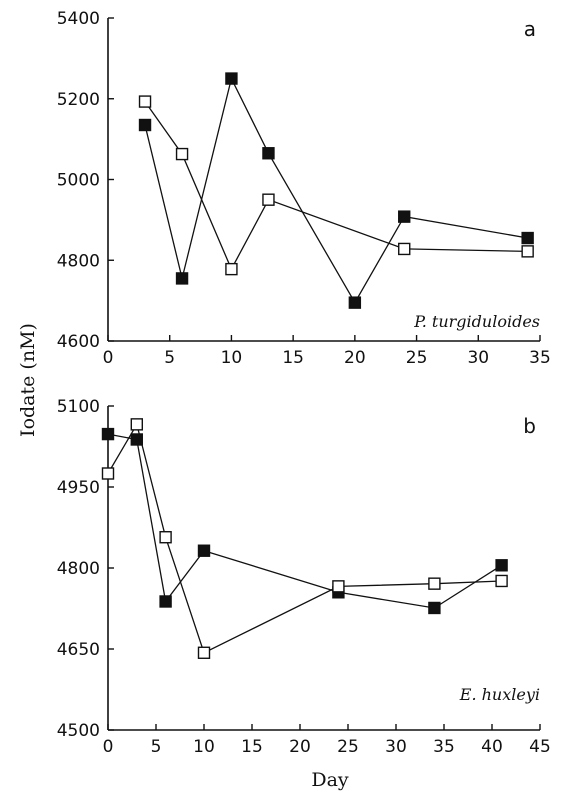  Describe the element at coordinates (78, 650) in the screenshot. I see `y-tick-label: 4650` at that location.